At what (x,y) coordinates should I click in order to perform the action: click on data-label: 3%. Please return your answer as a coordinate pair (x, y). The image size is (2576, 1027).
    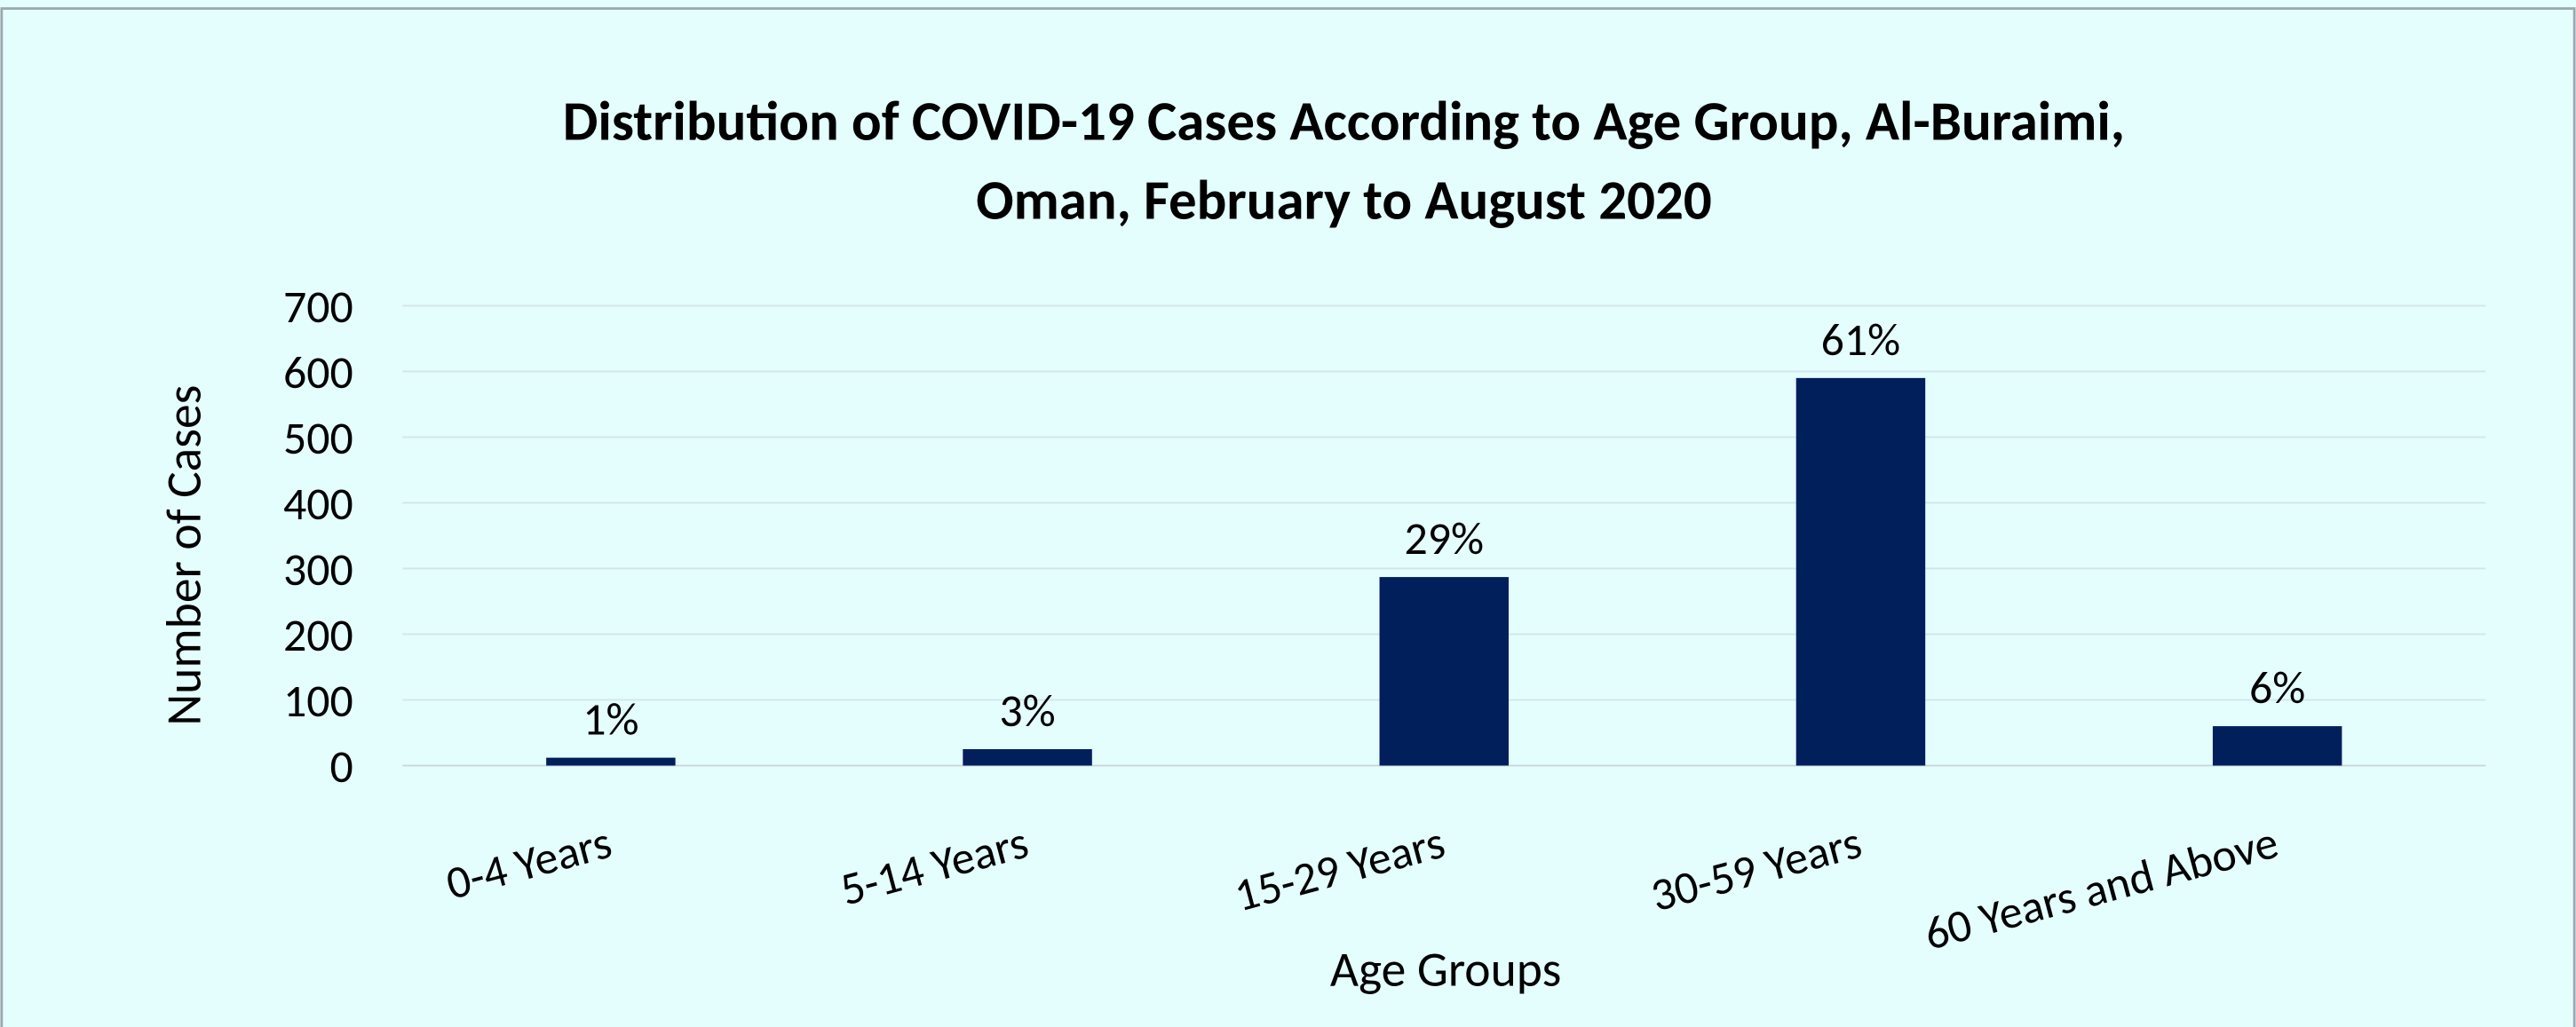
    Looking at the image, I should click on (1027, 711).